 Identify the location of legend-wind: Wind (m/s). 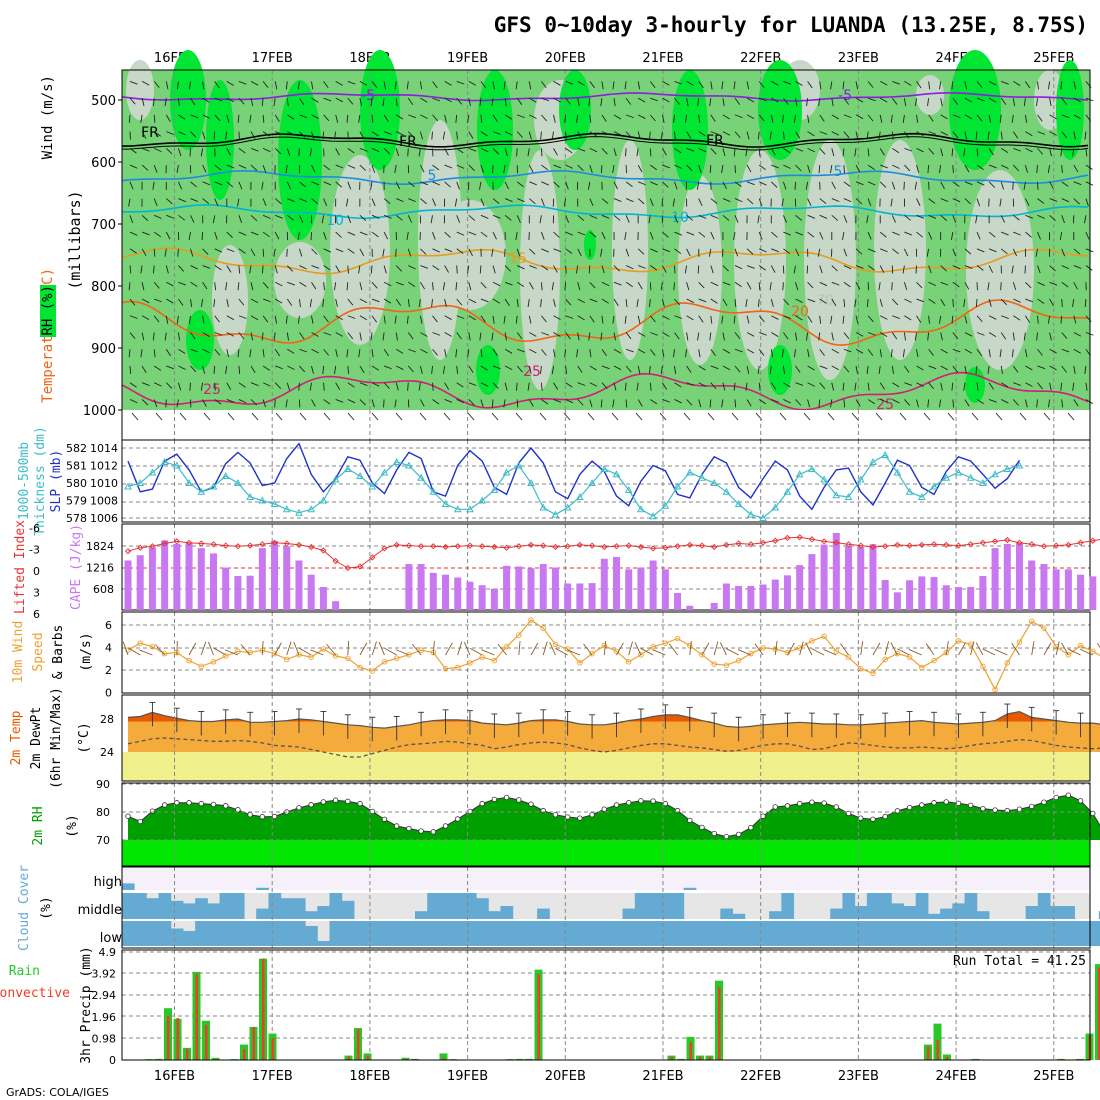
(48, 117).